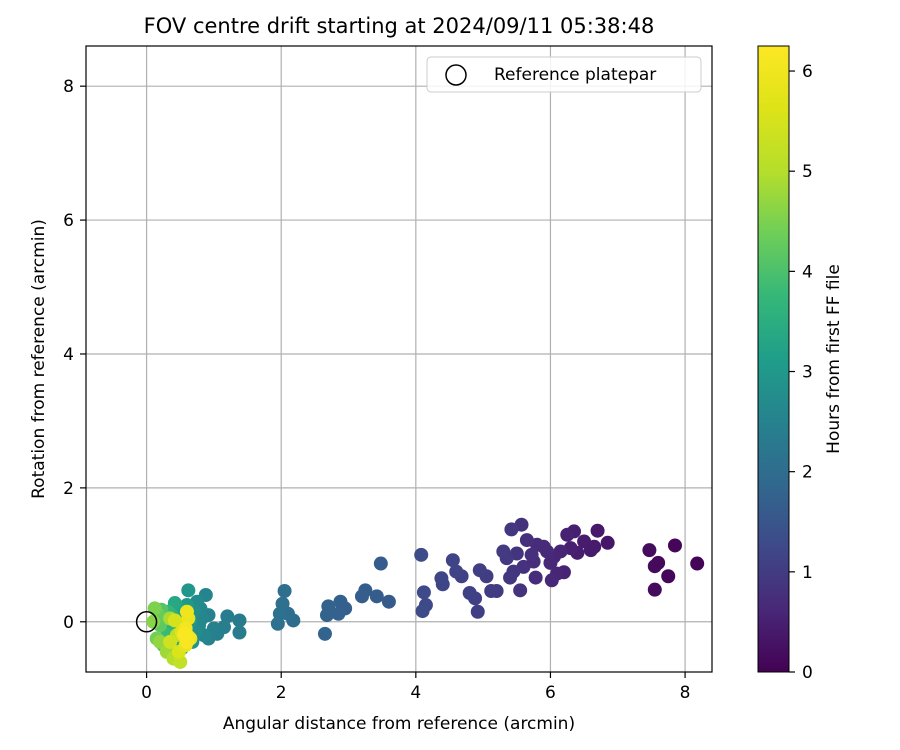 This screenshot has height=750, width=900. Describe the element at coordinates (68, 355) in the screenshot. I see `y-tick-label: 4` at that location.